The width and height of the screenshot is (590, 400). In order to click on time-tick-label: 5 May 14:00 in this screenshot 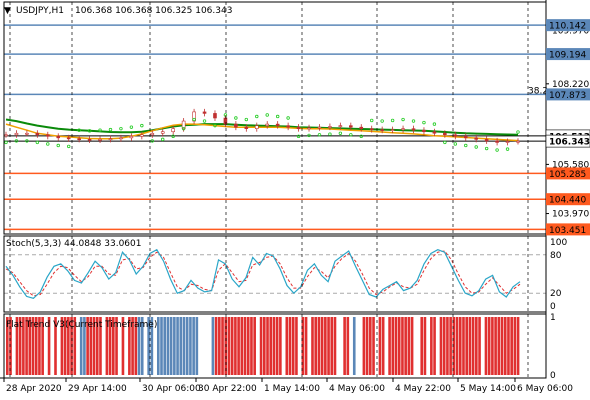, I will do `click(488, 389)`.